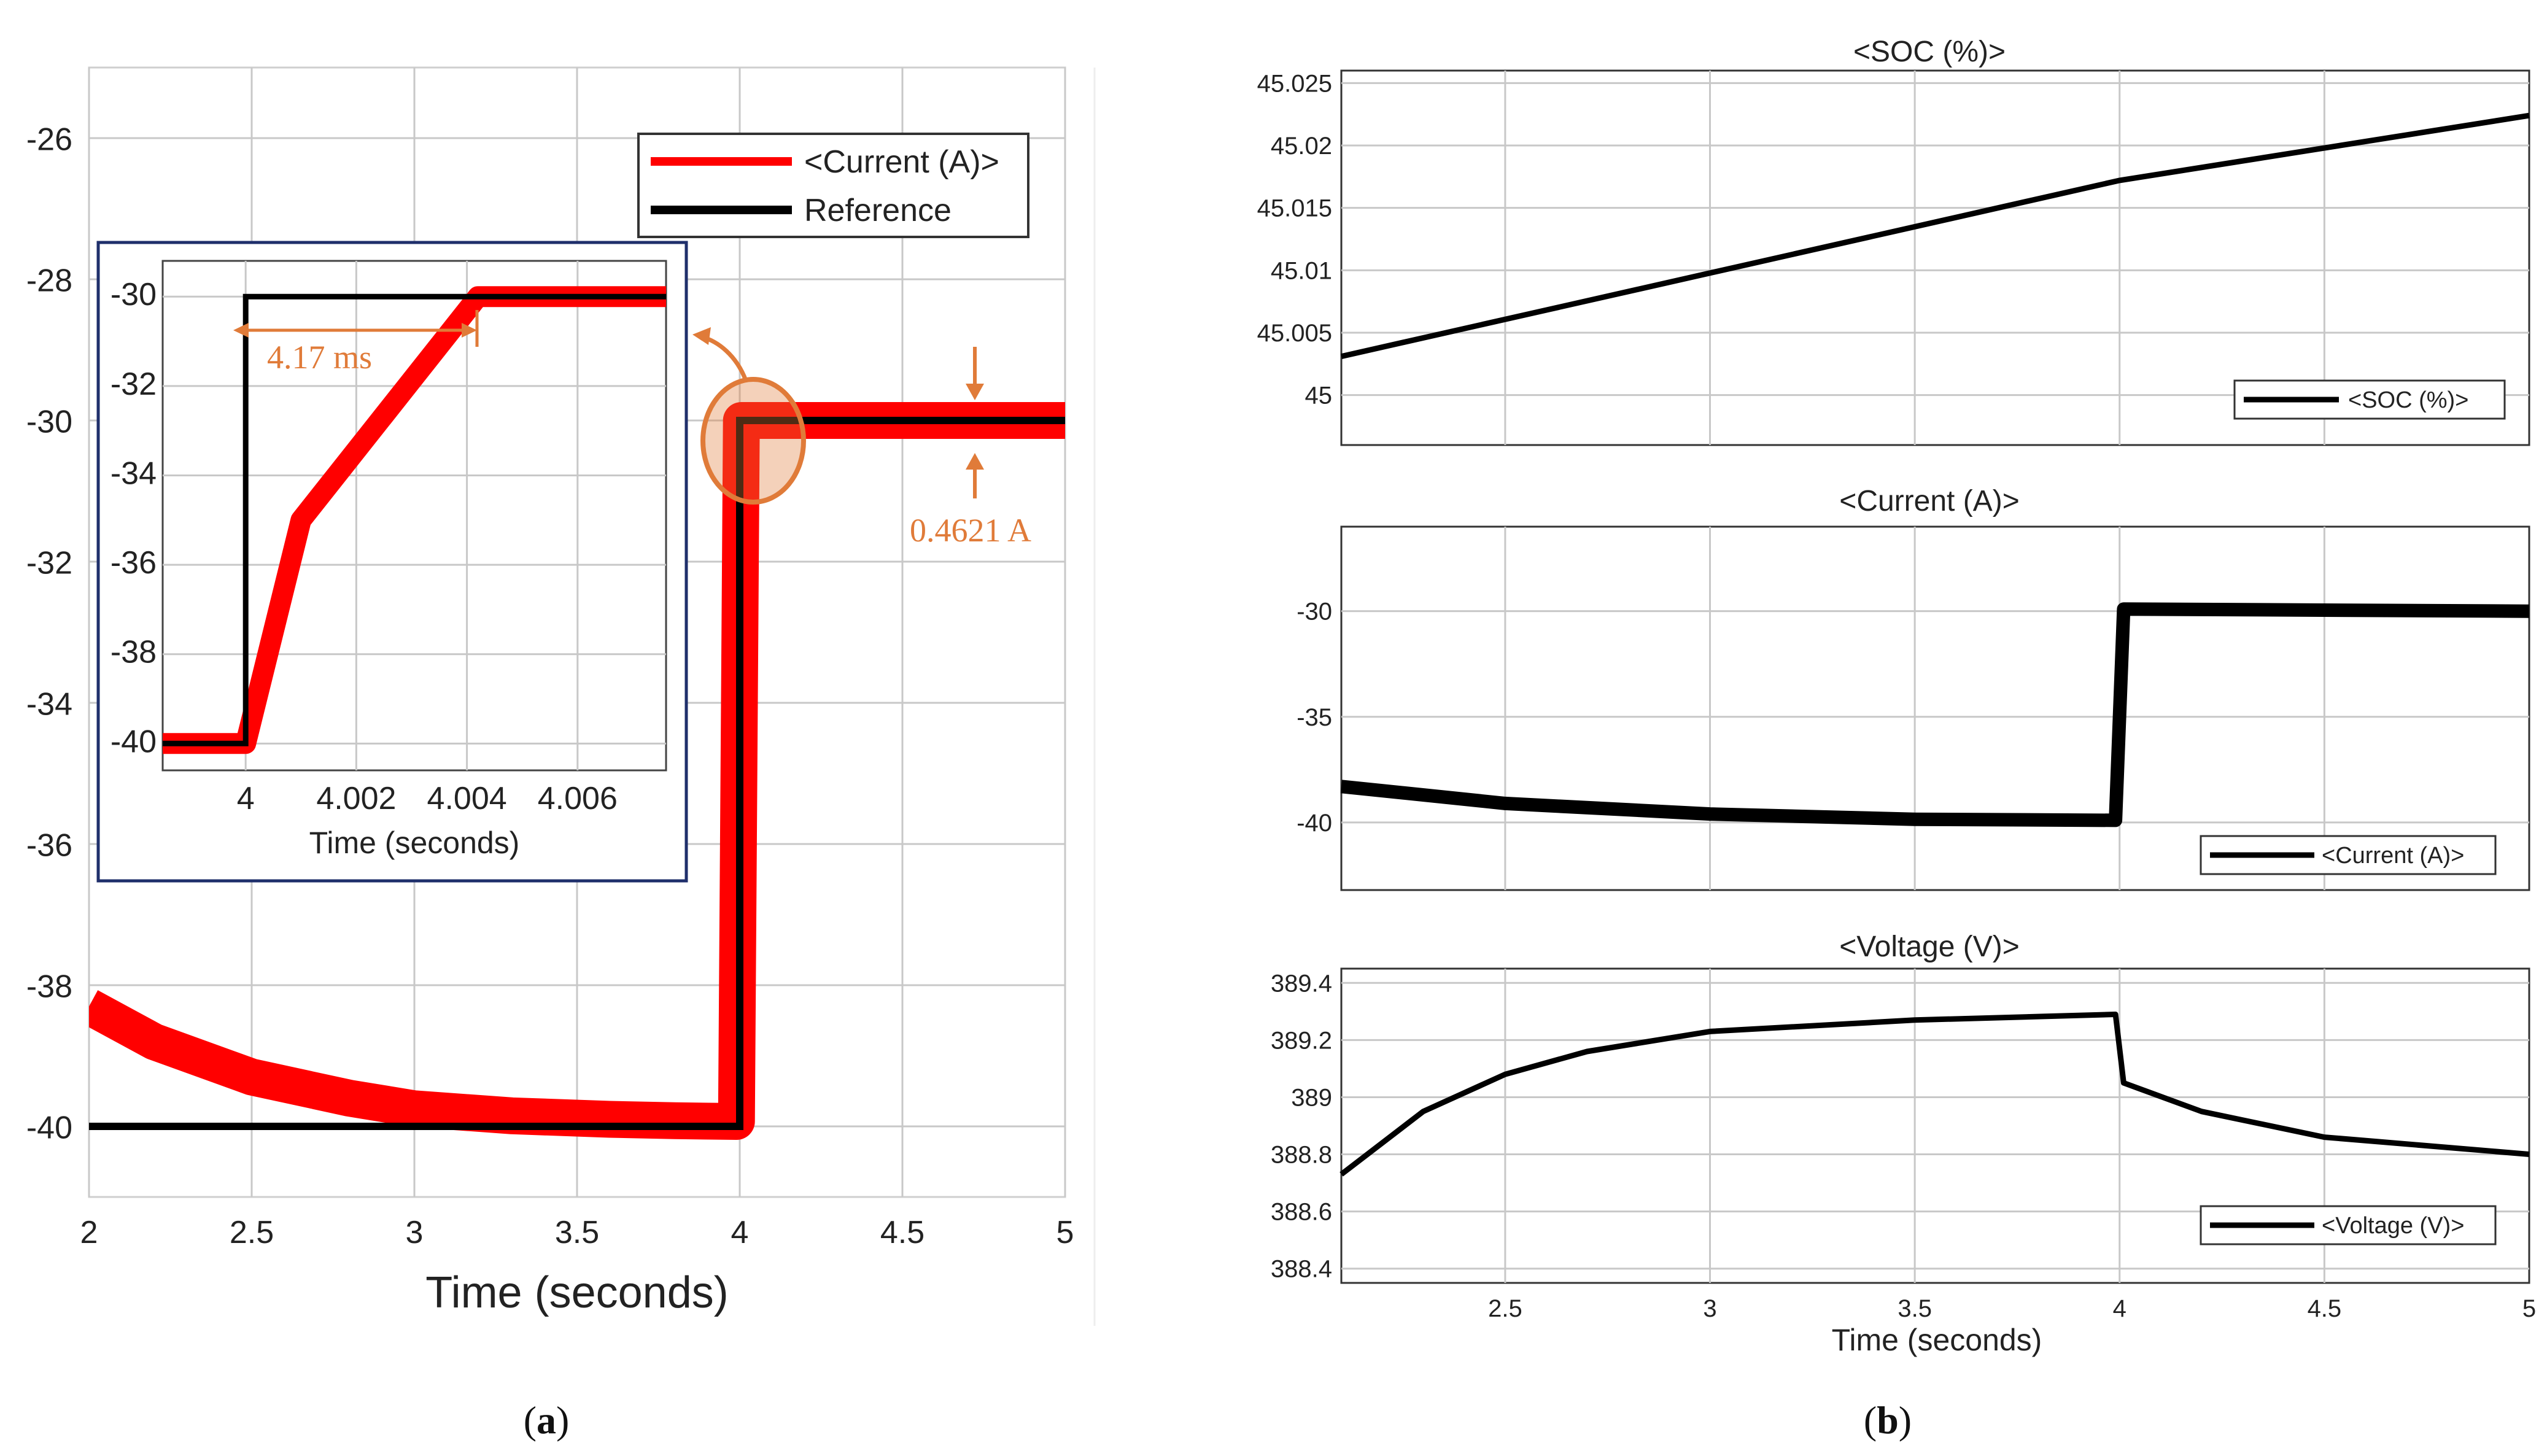  What do you see at coordinates (1935, 235) in the screenshot?
I see `soc-series` at bounding box center [1935, 235].